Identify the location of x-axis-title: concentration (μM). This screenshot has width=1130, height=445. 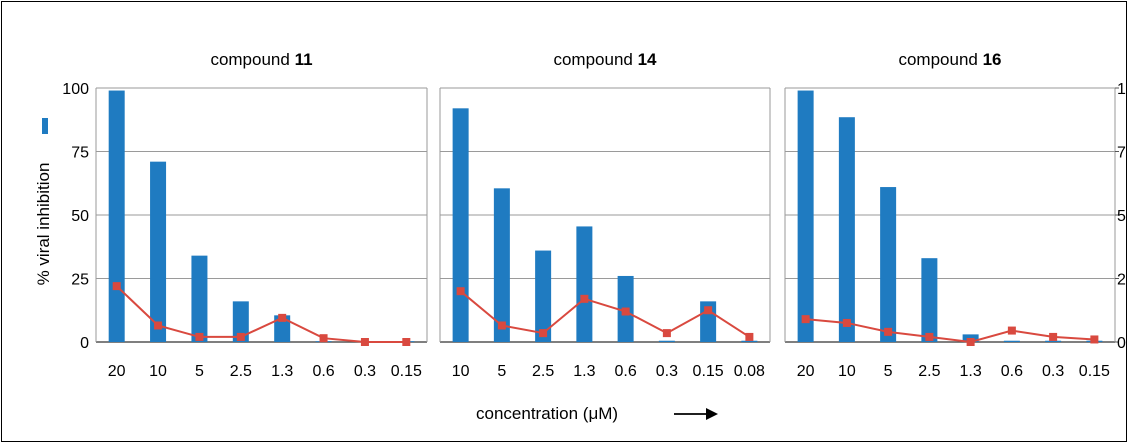
(547, 413).